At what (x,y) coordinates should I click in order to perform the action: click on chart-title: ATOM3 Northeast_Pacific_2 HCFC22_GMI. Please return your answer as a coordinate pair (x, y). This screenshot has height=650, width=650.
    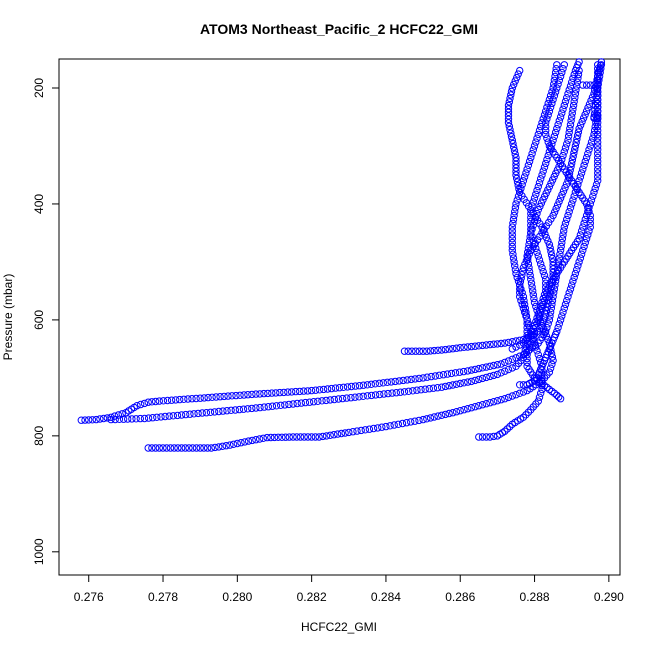
    Looking at the image, I should click on (339, 29).